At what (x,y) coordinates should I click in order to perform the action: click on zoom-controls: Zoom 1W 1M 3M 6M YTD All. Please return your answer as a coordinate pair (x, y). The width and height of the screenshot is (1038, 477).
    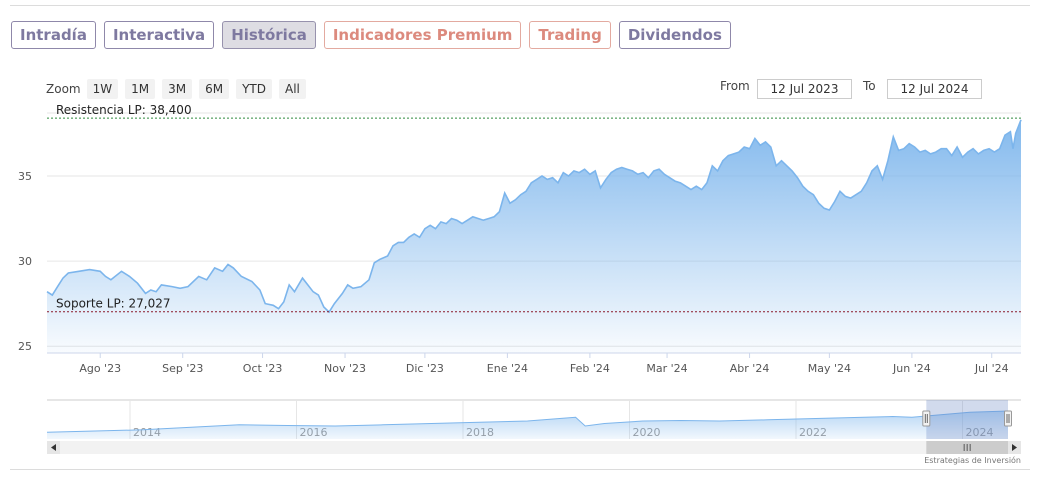
    Looking at the image, I should click on (179, 89).